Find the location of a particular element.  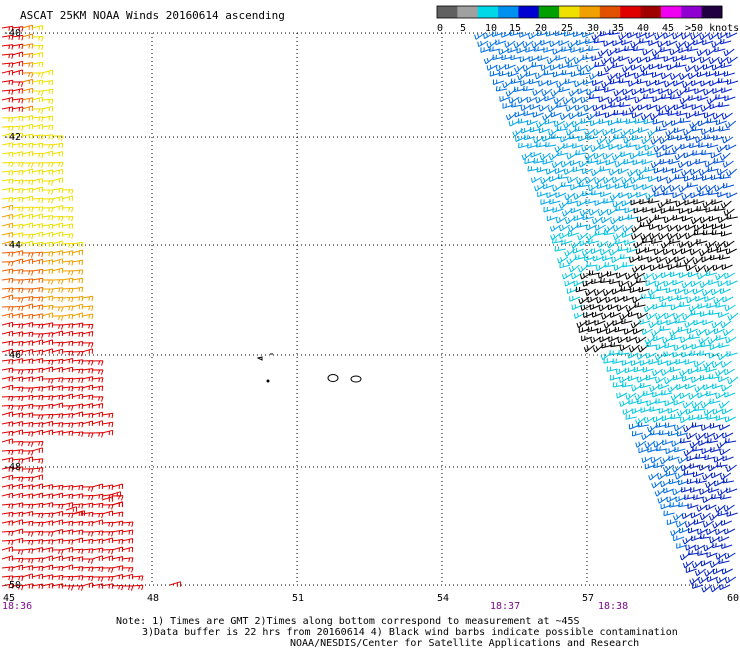

legend-tick-label: 25 is located at coordinates (567, 28).